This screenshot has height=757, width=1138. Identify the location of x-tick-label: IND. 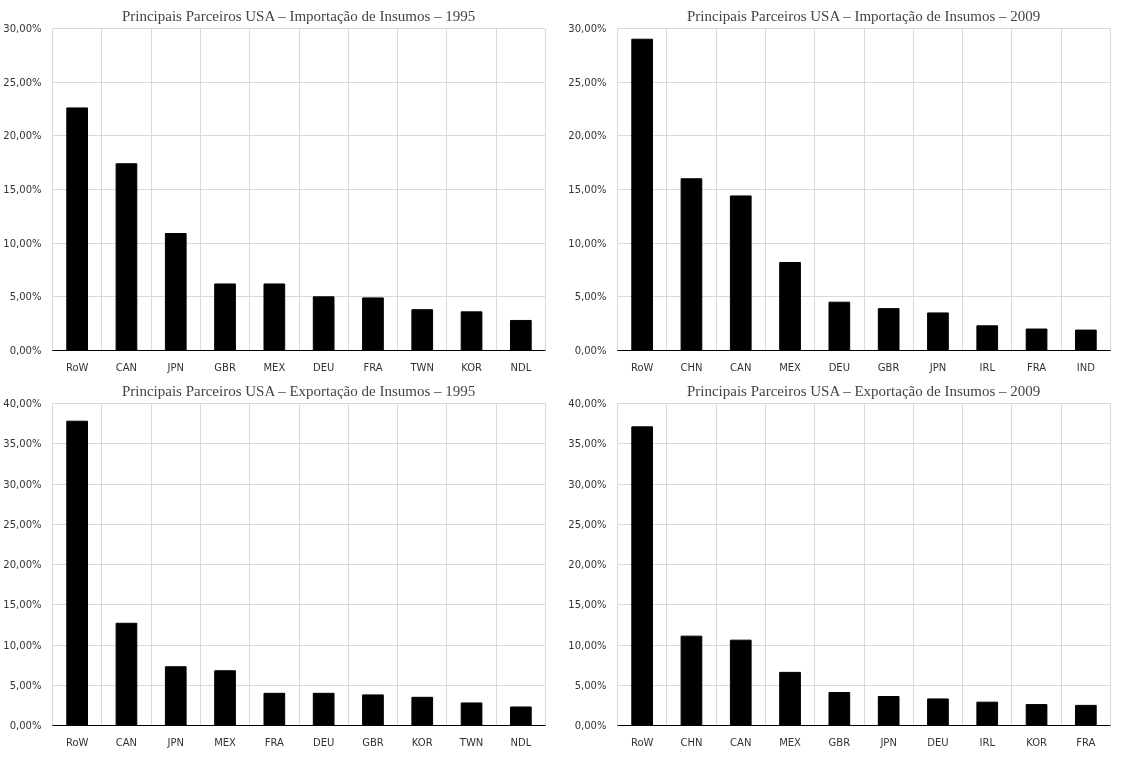
(1086, 367).